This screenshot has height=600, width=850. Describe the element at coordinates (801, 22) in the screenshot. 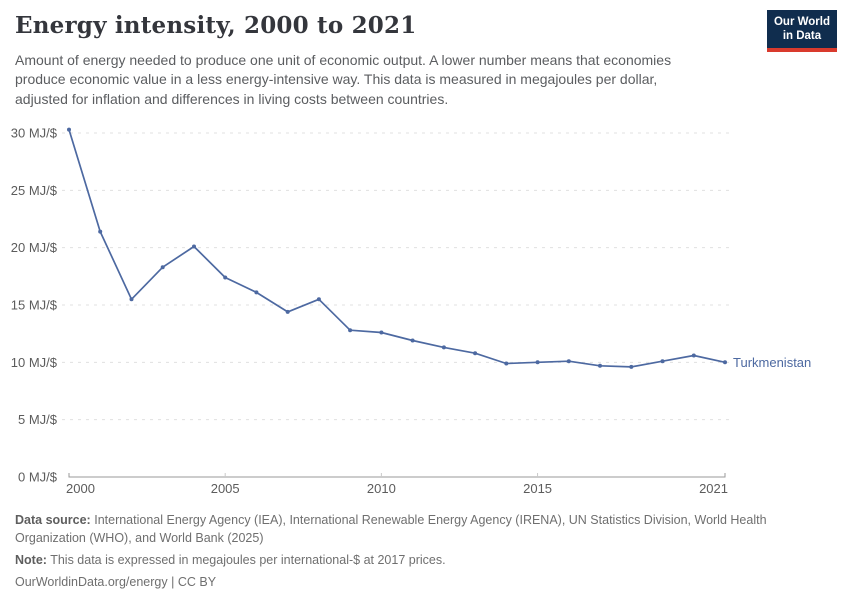

I see `logo-line1: Our World` at that location.